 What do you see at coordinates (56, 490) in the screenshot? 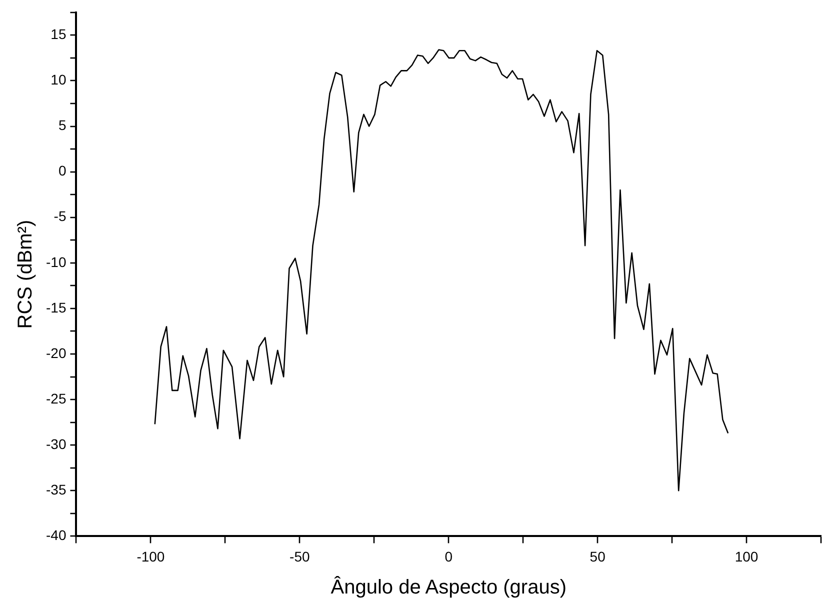
I see `y-tick-label: -35` at bounding box center [56, 490].